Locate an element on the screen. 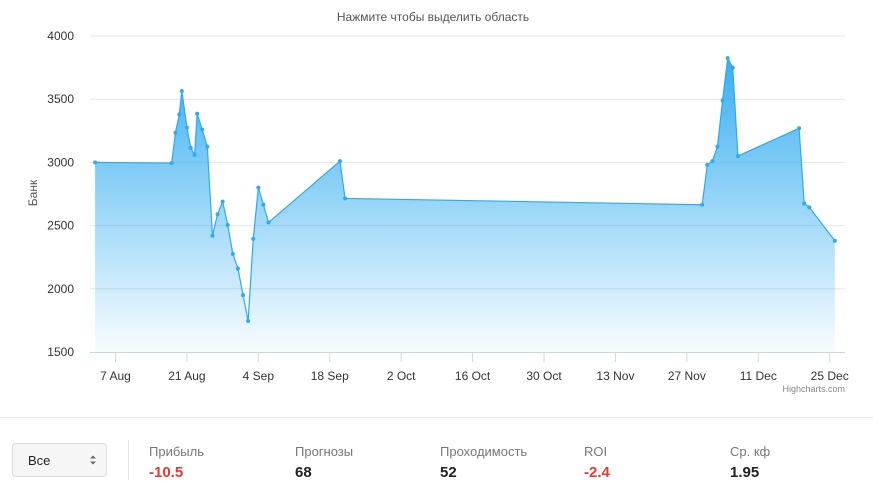 Image resolution: width=873 pixels, height=500 pixels. x-tick-label: 13 Nov is located at coordinates (615, 376).